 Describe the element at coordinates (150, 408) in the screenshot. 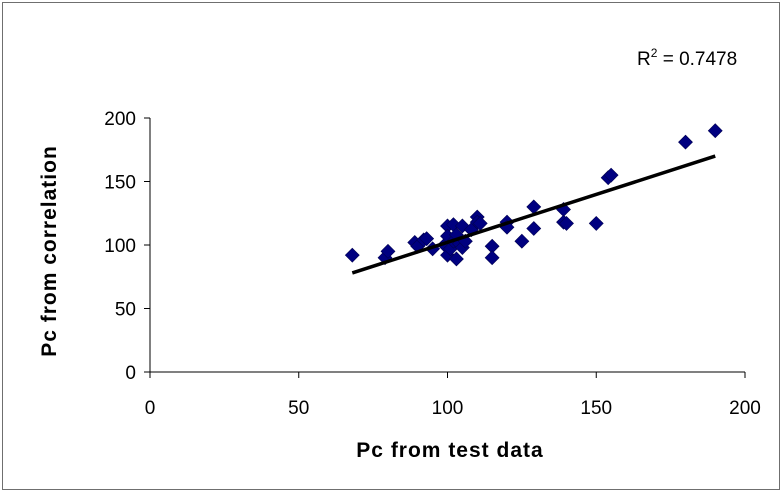

I see `x-tick-label: 0` at that location.